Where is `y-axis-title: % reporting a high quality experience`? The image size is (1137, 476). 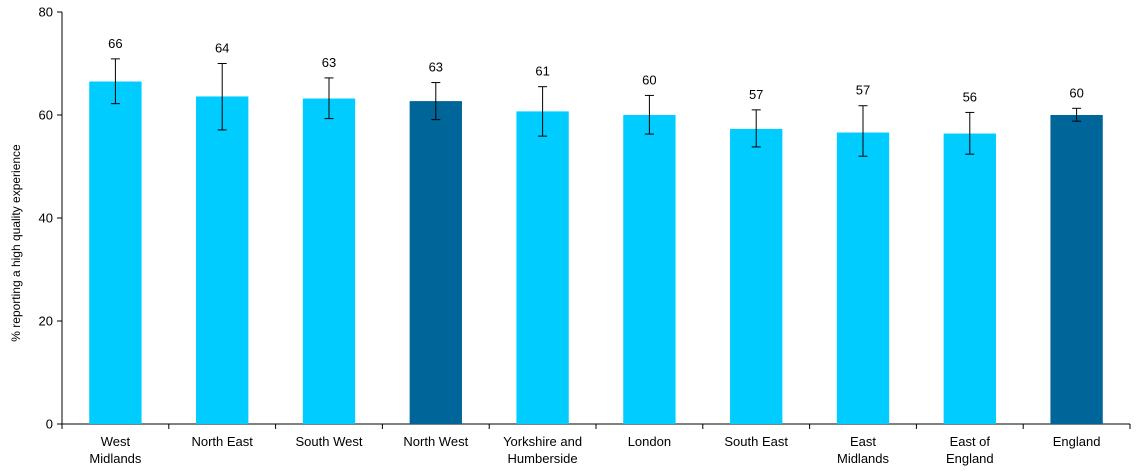 y-axis-title: % reporting a high quality experience is located at coordinates (16, 243).